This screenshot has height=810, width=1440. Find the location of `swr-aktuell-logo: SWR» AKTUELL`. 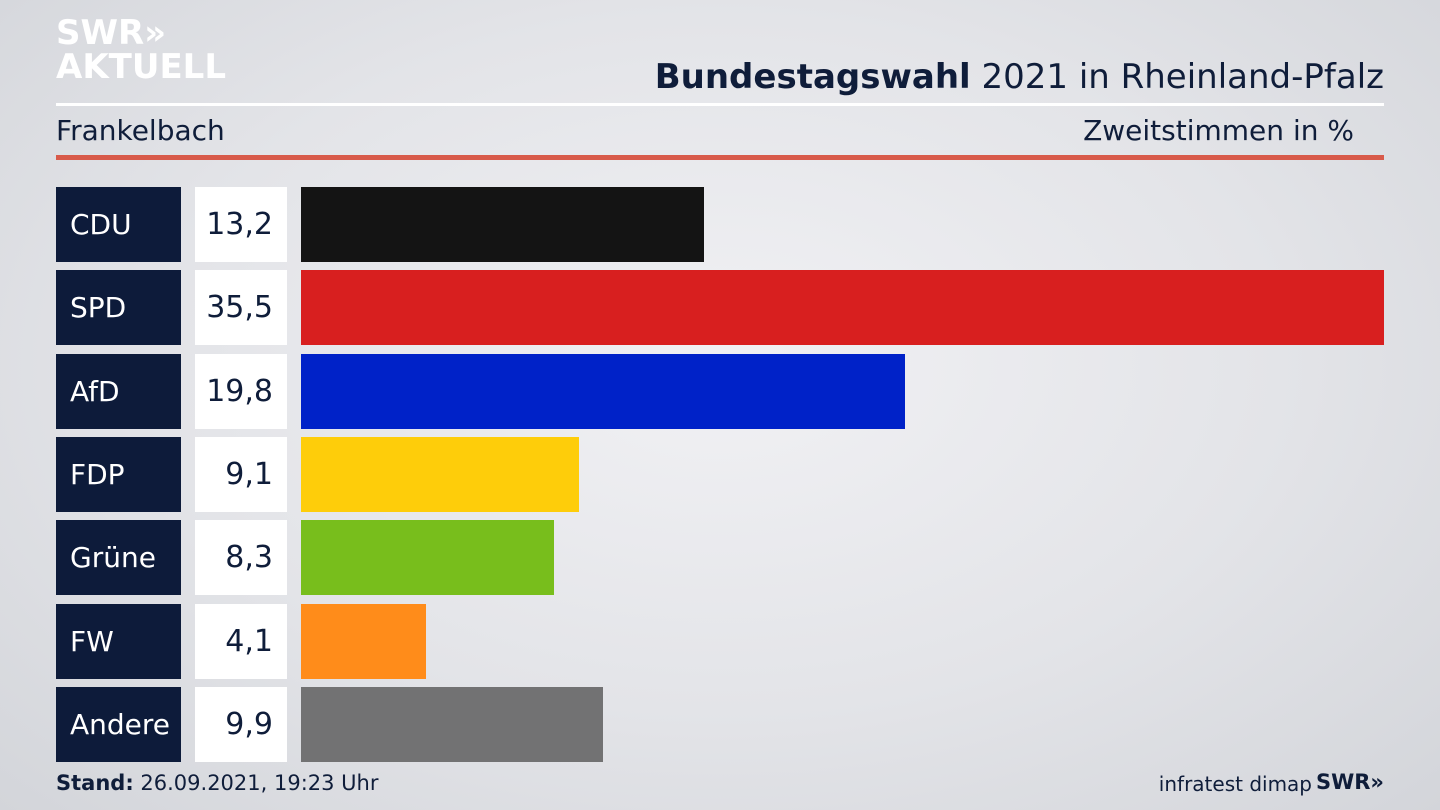

swr-aktuell-logo: SWR» AKTUELL is located at coordinates (141, 50).